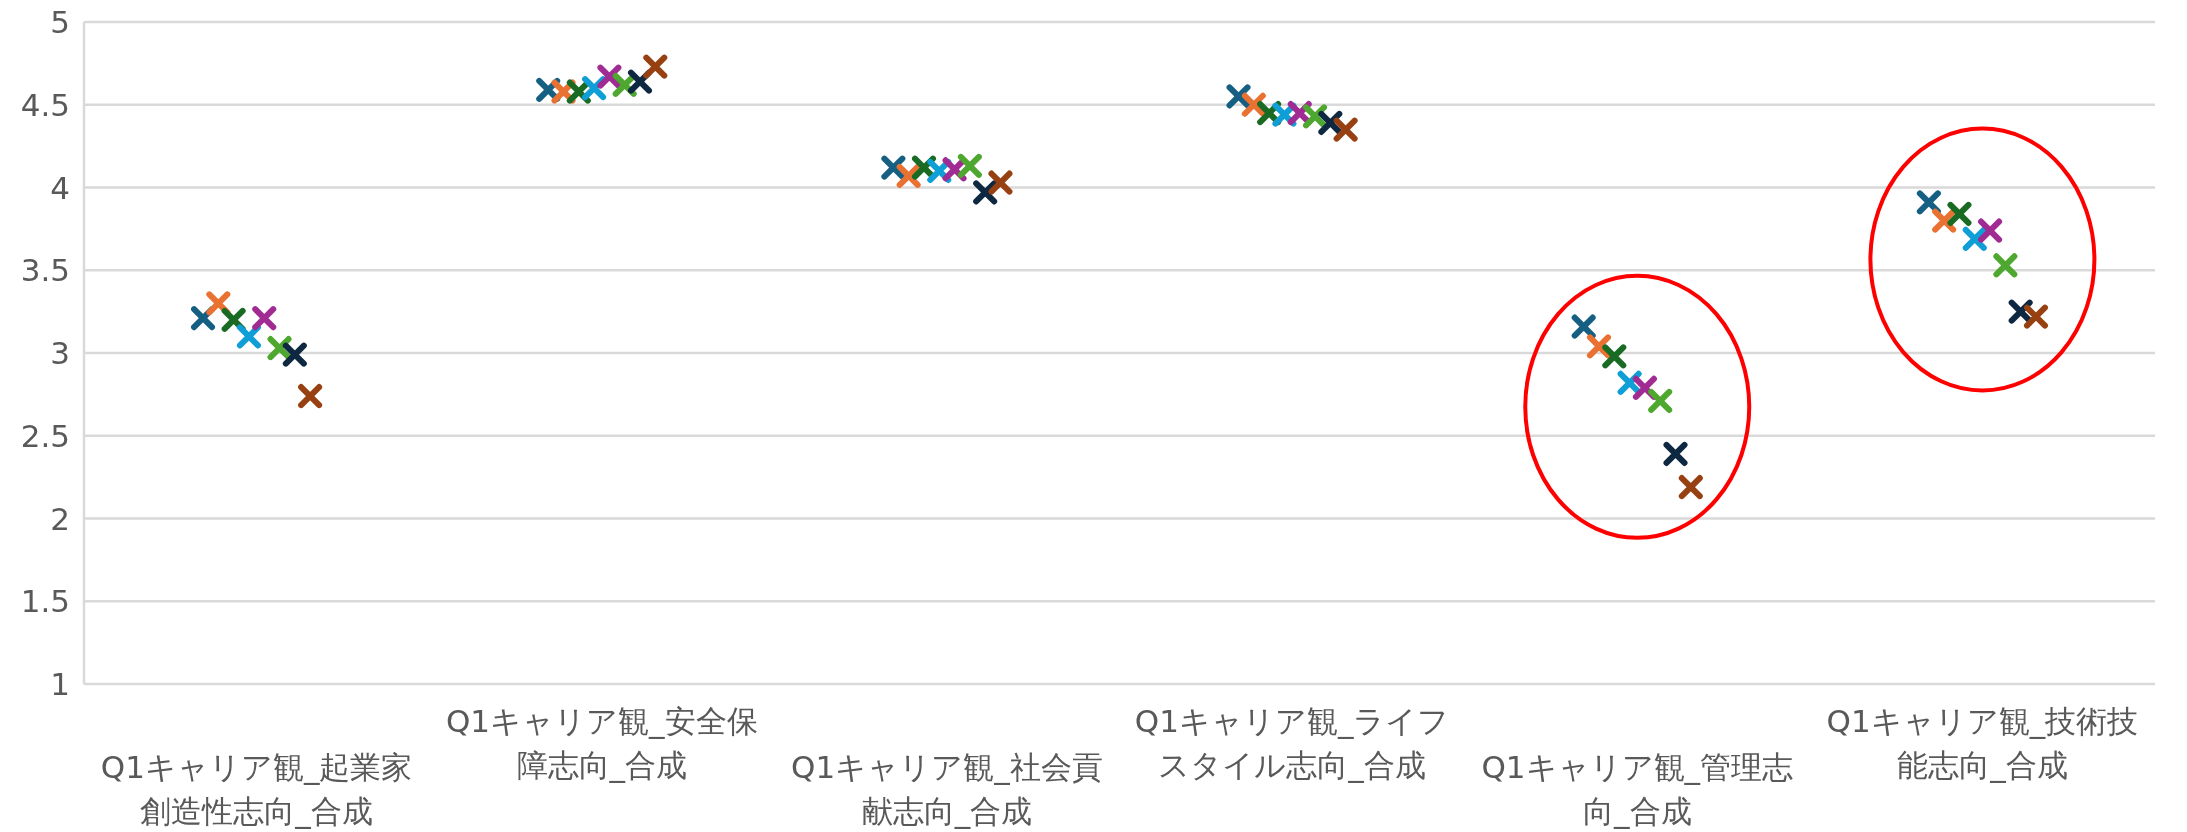 Image resolution: width=2187 pixels, height=832 pixels. What do you see at coordinates (60, 518) in the screenshot?
I see `y-tick-label: 2` at bounding box center [60, 518].